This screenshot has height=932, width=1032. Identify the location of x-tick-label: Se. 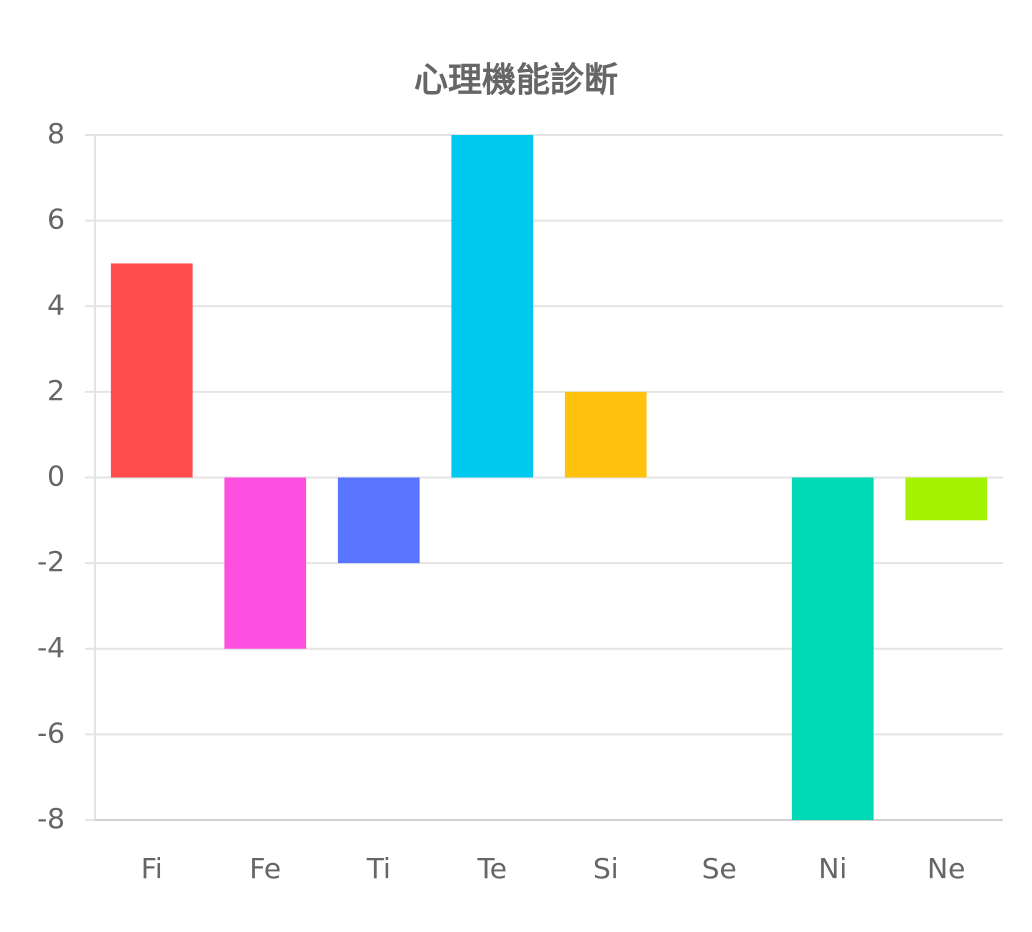
(719, 868).